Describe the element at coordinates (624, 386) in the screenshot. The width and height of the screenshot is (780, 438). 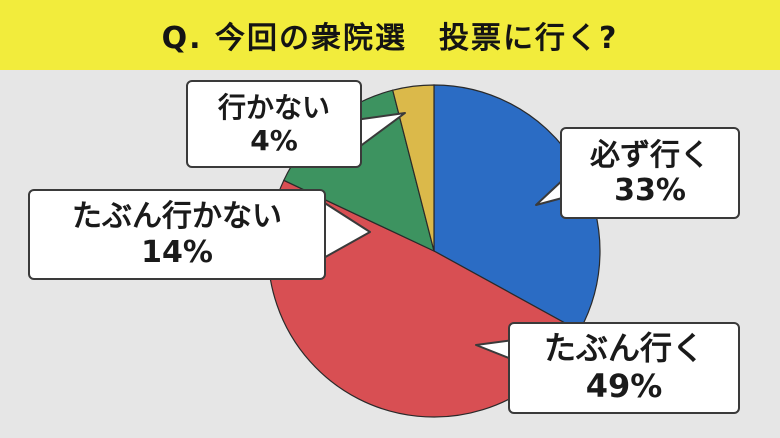
I see `slice-value-probably-go: 49%` at that location.